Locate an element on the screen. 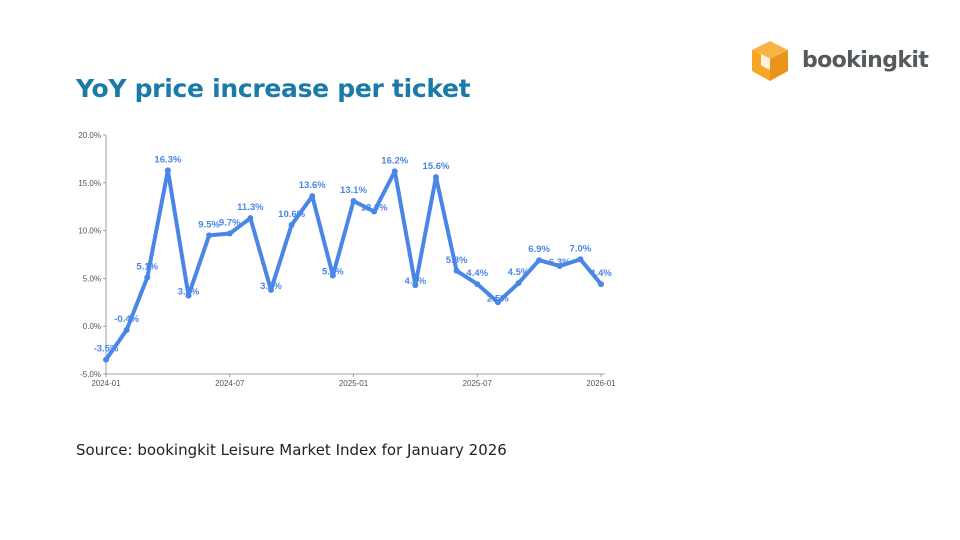 The width and height of the screenshot is (960, 540). data-label: 6.9% is located at coordinates (539, 249).